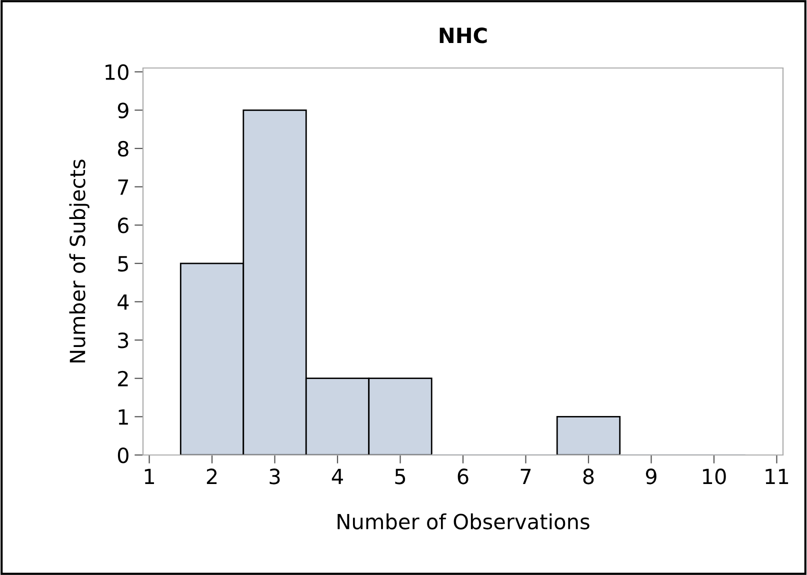  Describe the element at coordinates (123, 302) in the screenshot. I see `y-tick-label: 4` at that location.